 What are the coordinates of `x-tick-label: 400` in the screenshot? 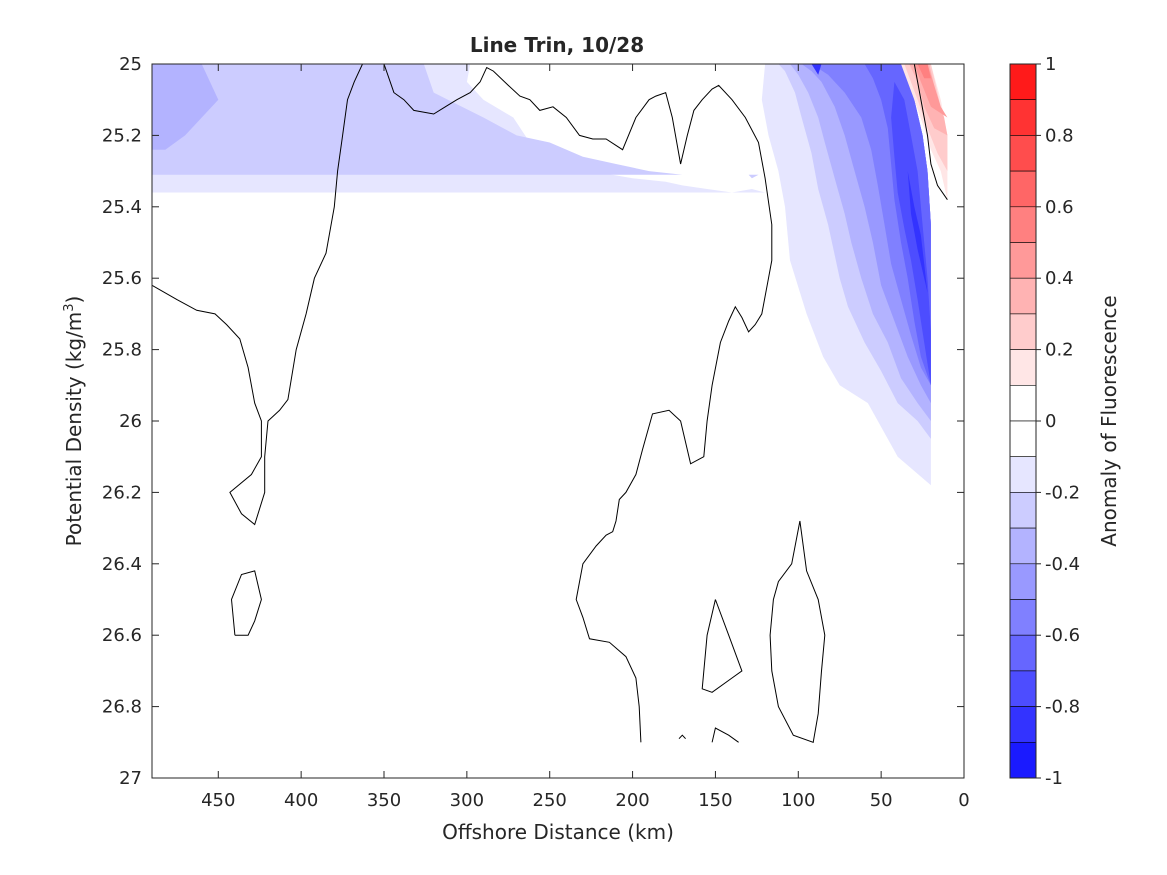 It's located at (301, 800).